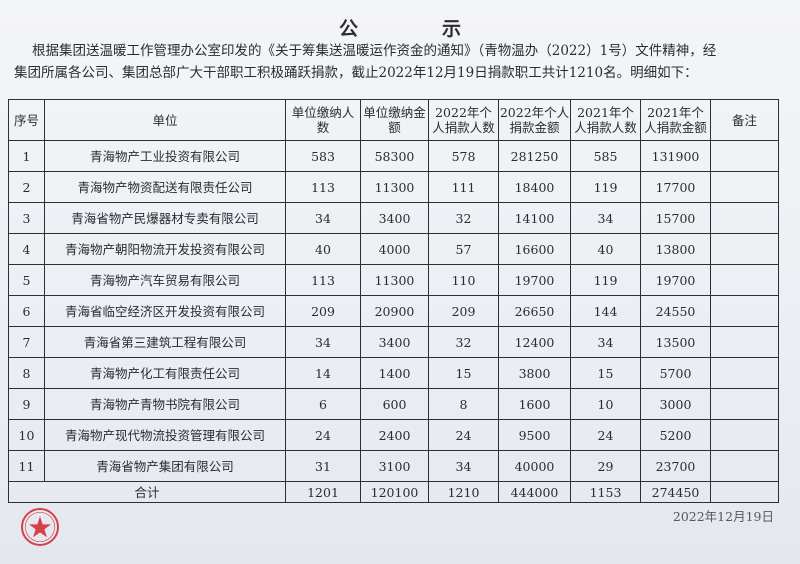  What do you see at coordinates (744, 120) in the screenshot?
I see `header-cell: 备注` at bounding box center [744, 120].